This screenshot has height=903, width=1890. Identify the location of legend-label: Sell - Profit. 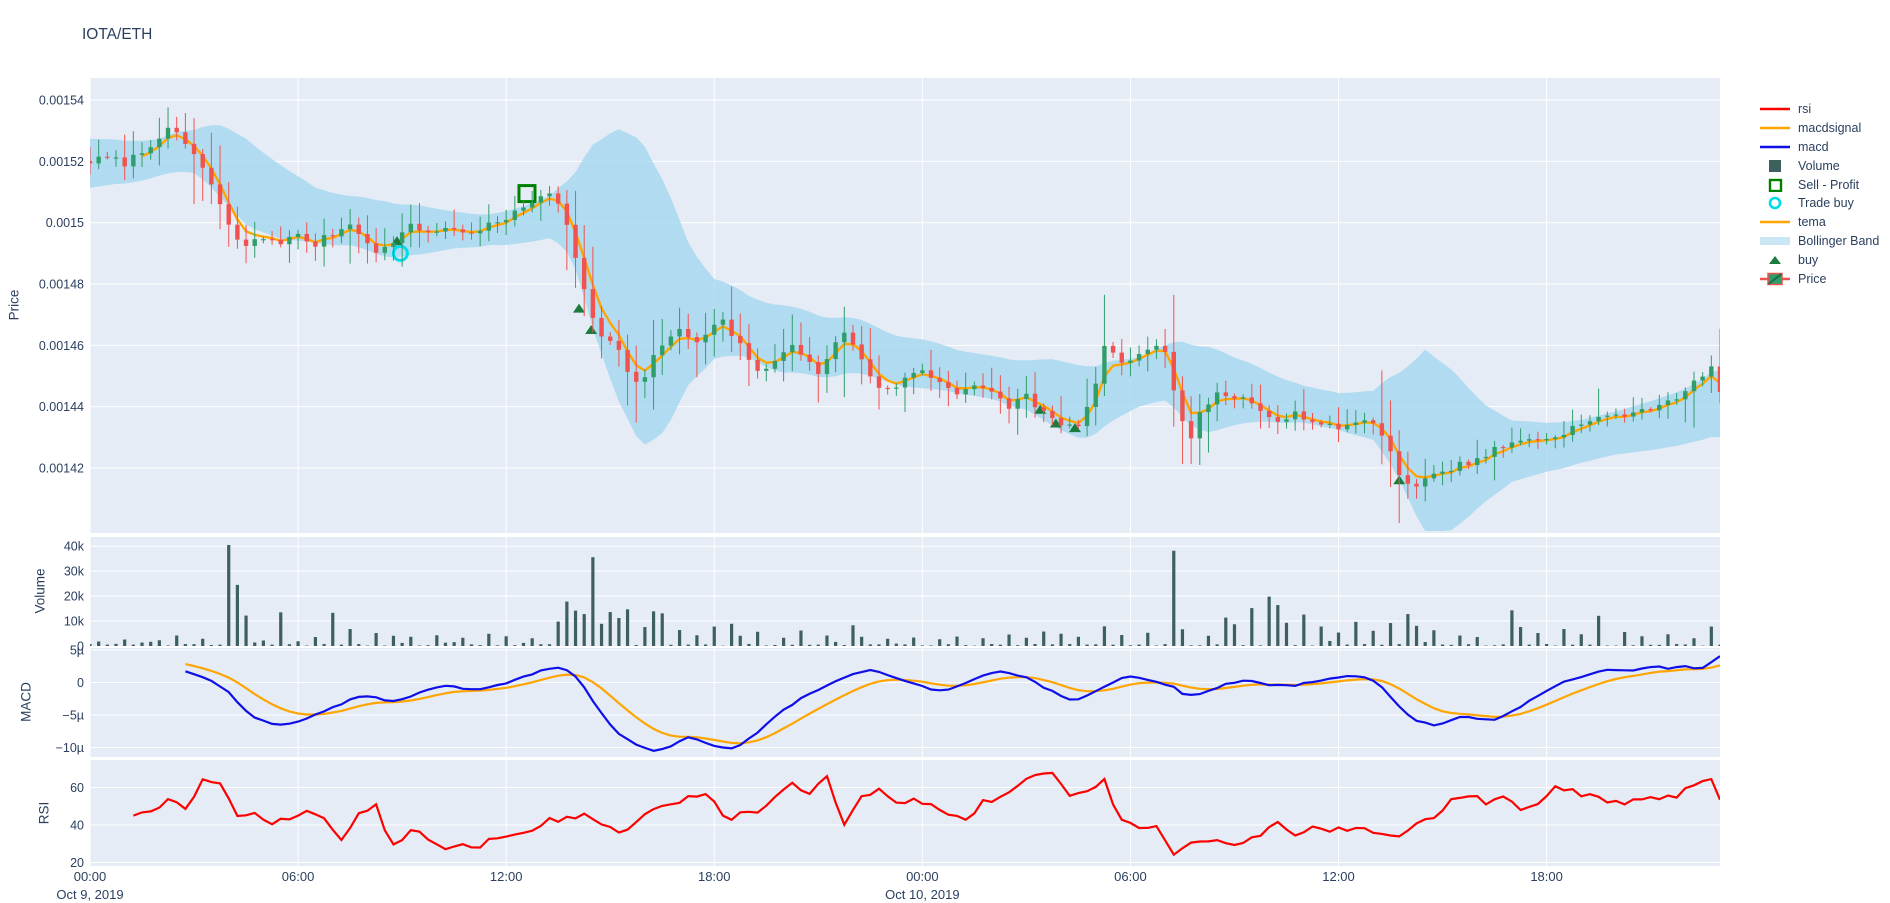
(1829, 184).